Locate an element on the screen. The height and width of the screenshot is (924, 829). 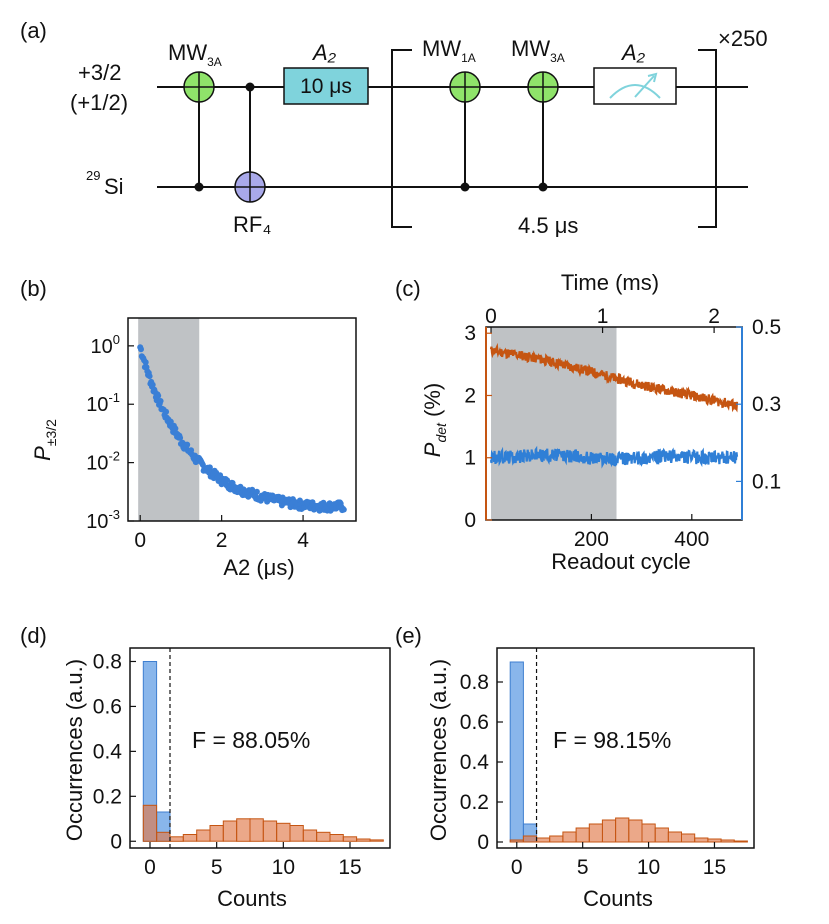
panel-c-shaded-region is located at coordinates (554, 423).